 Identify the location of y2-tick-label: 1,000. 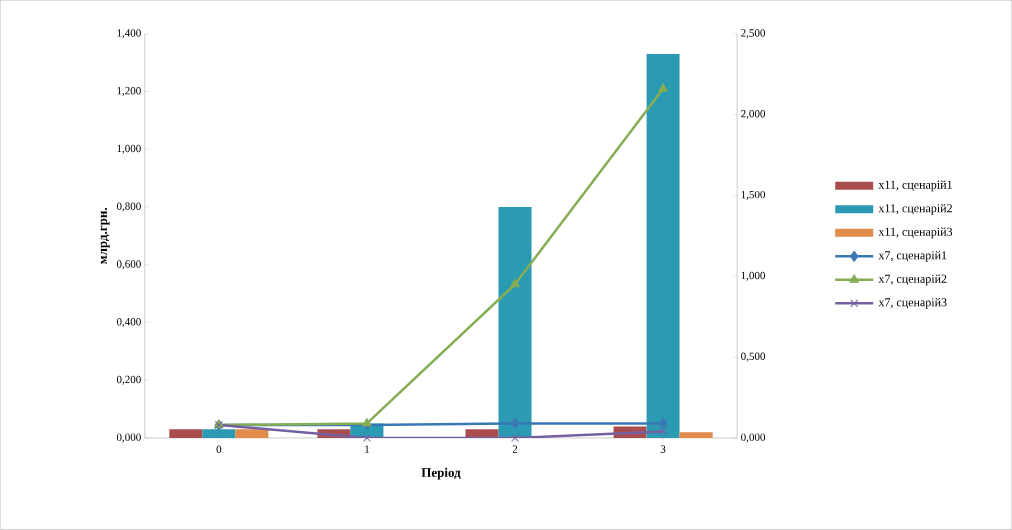
(753, 276).